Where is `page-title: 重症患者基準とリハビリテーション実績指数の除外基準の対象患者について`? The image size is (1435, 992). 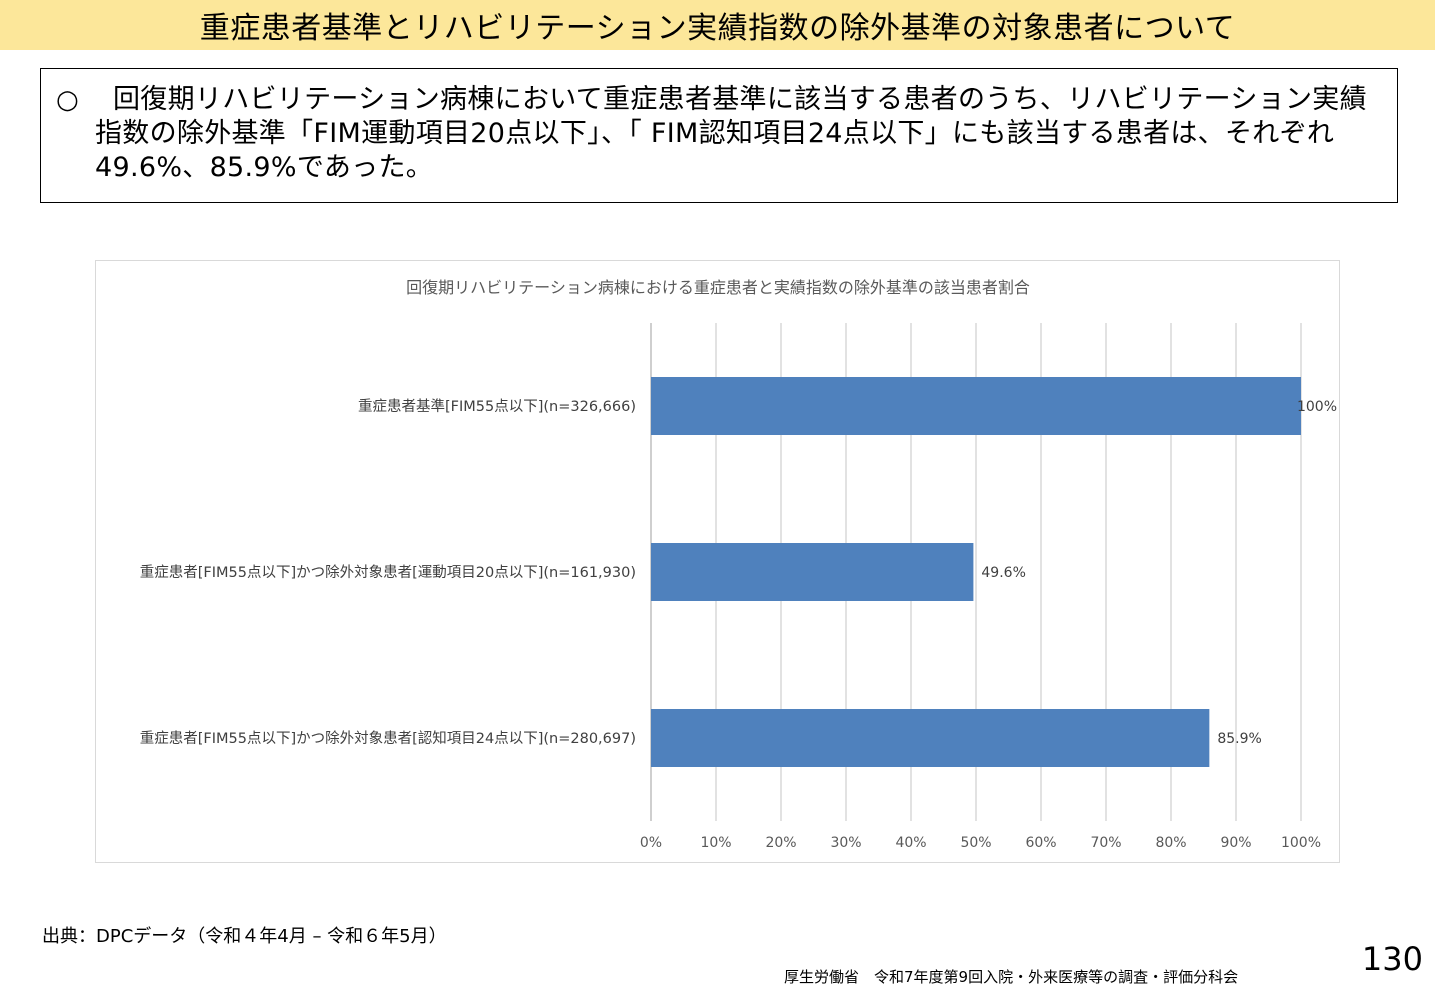 page-title: 重症患者基準とリハビリテーション実績指数の除外基準の対象患者について is located at coordinates (717, 28).